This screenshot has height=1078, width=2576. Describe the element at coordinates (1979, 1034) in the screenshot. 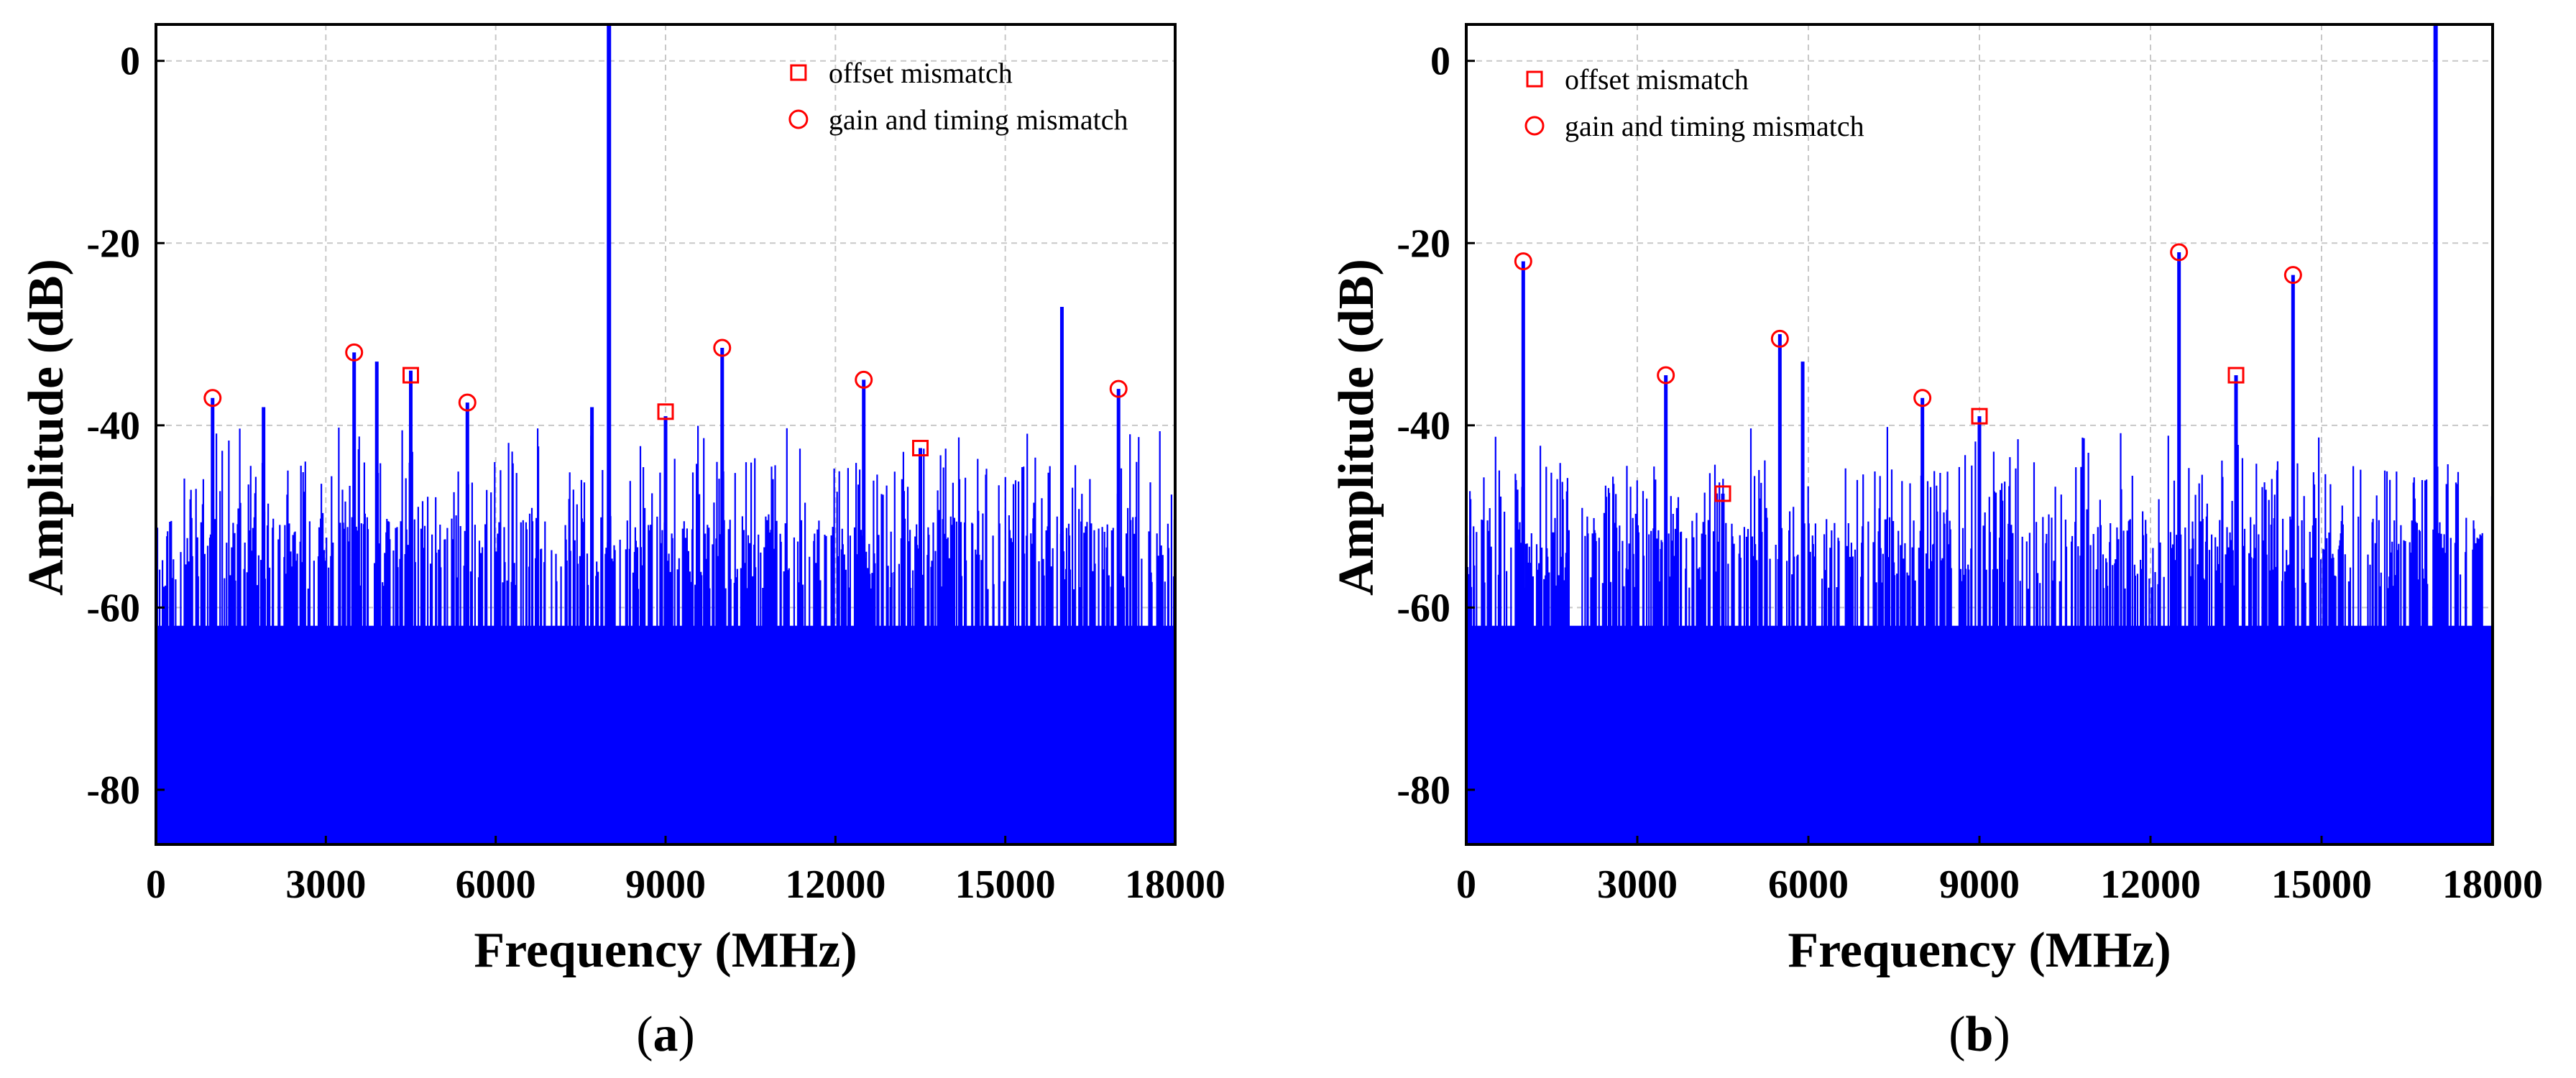

I see `panel-label: (b)` at that location.